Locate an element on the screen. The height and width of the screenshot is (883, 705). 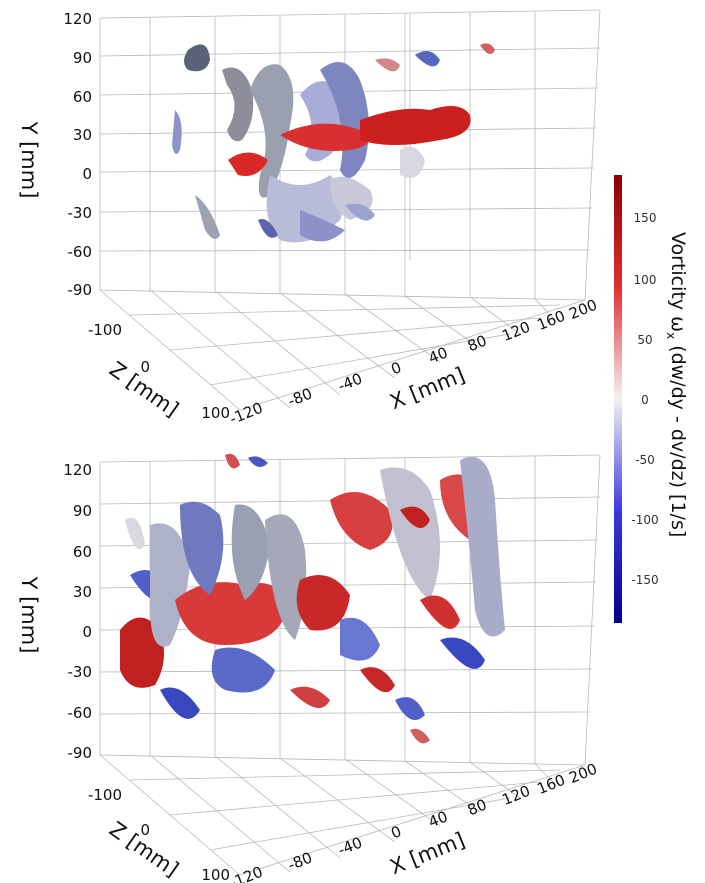
colorbar-title-sub: x is located at coordinates (671, 335).